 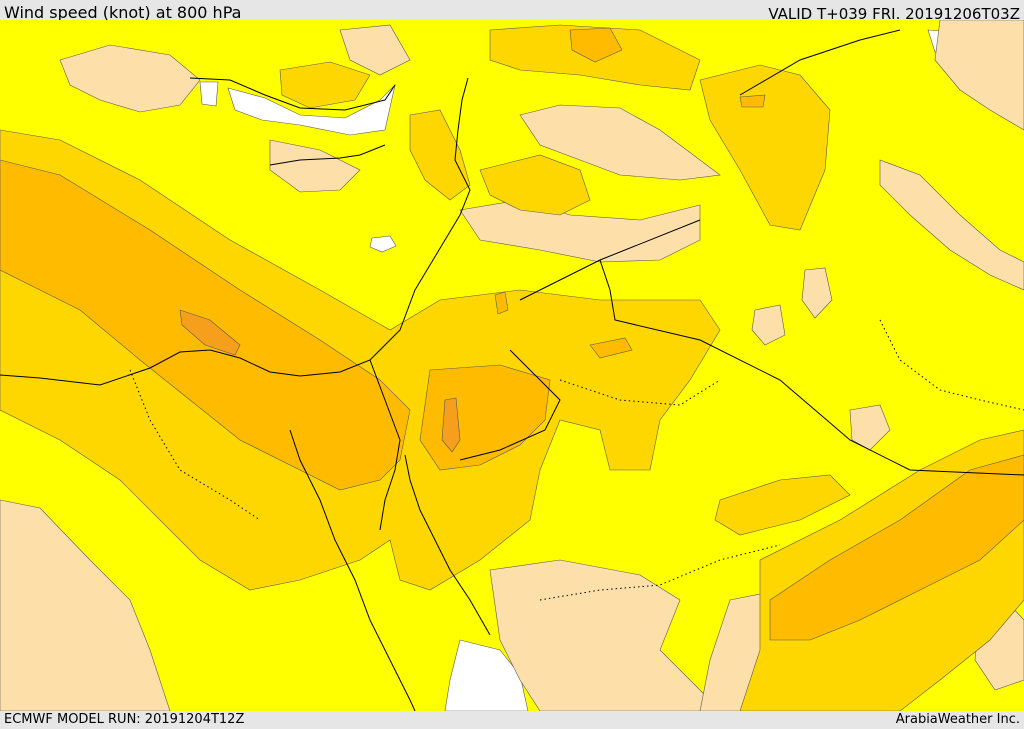 I want to click on credit: ArabiaWeather Inc., so click(x=957, y=719).